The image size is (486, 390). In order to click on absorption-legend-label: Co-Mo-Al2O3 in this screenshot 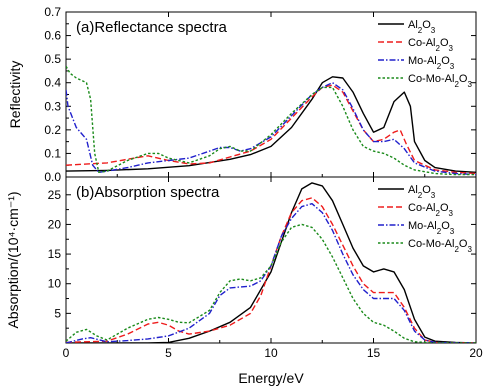, I will do `click(440, 246)`.